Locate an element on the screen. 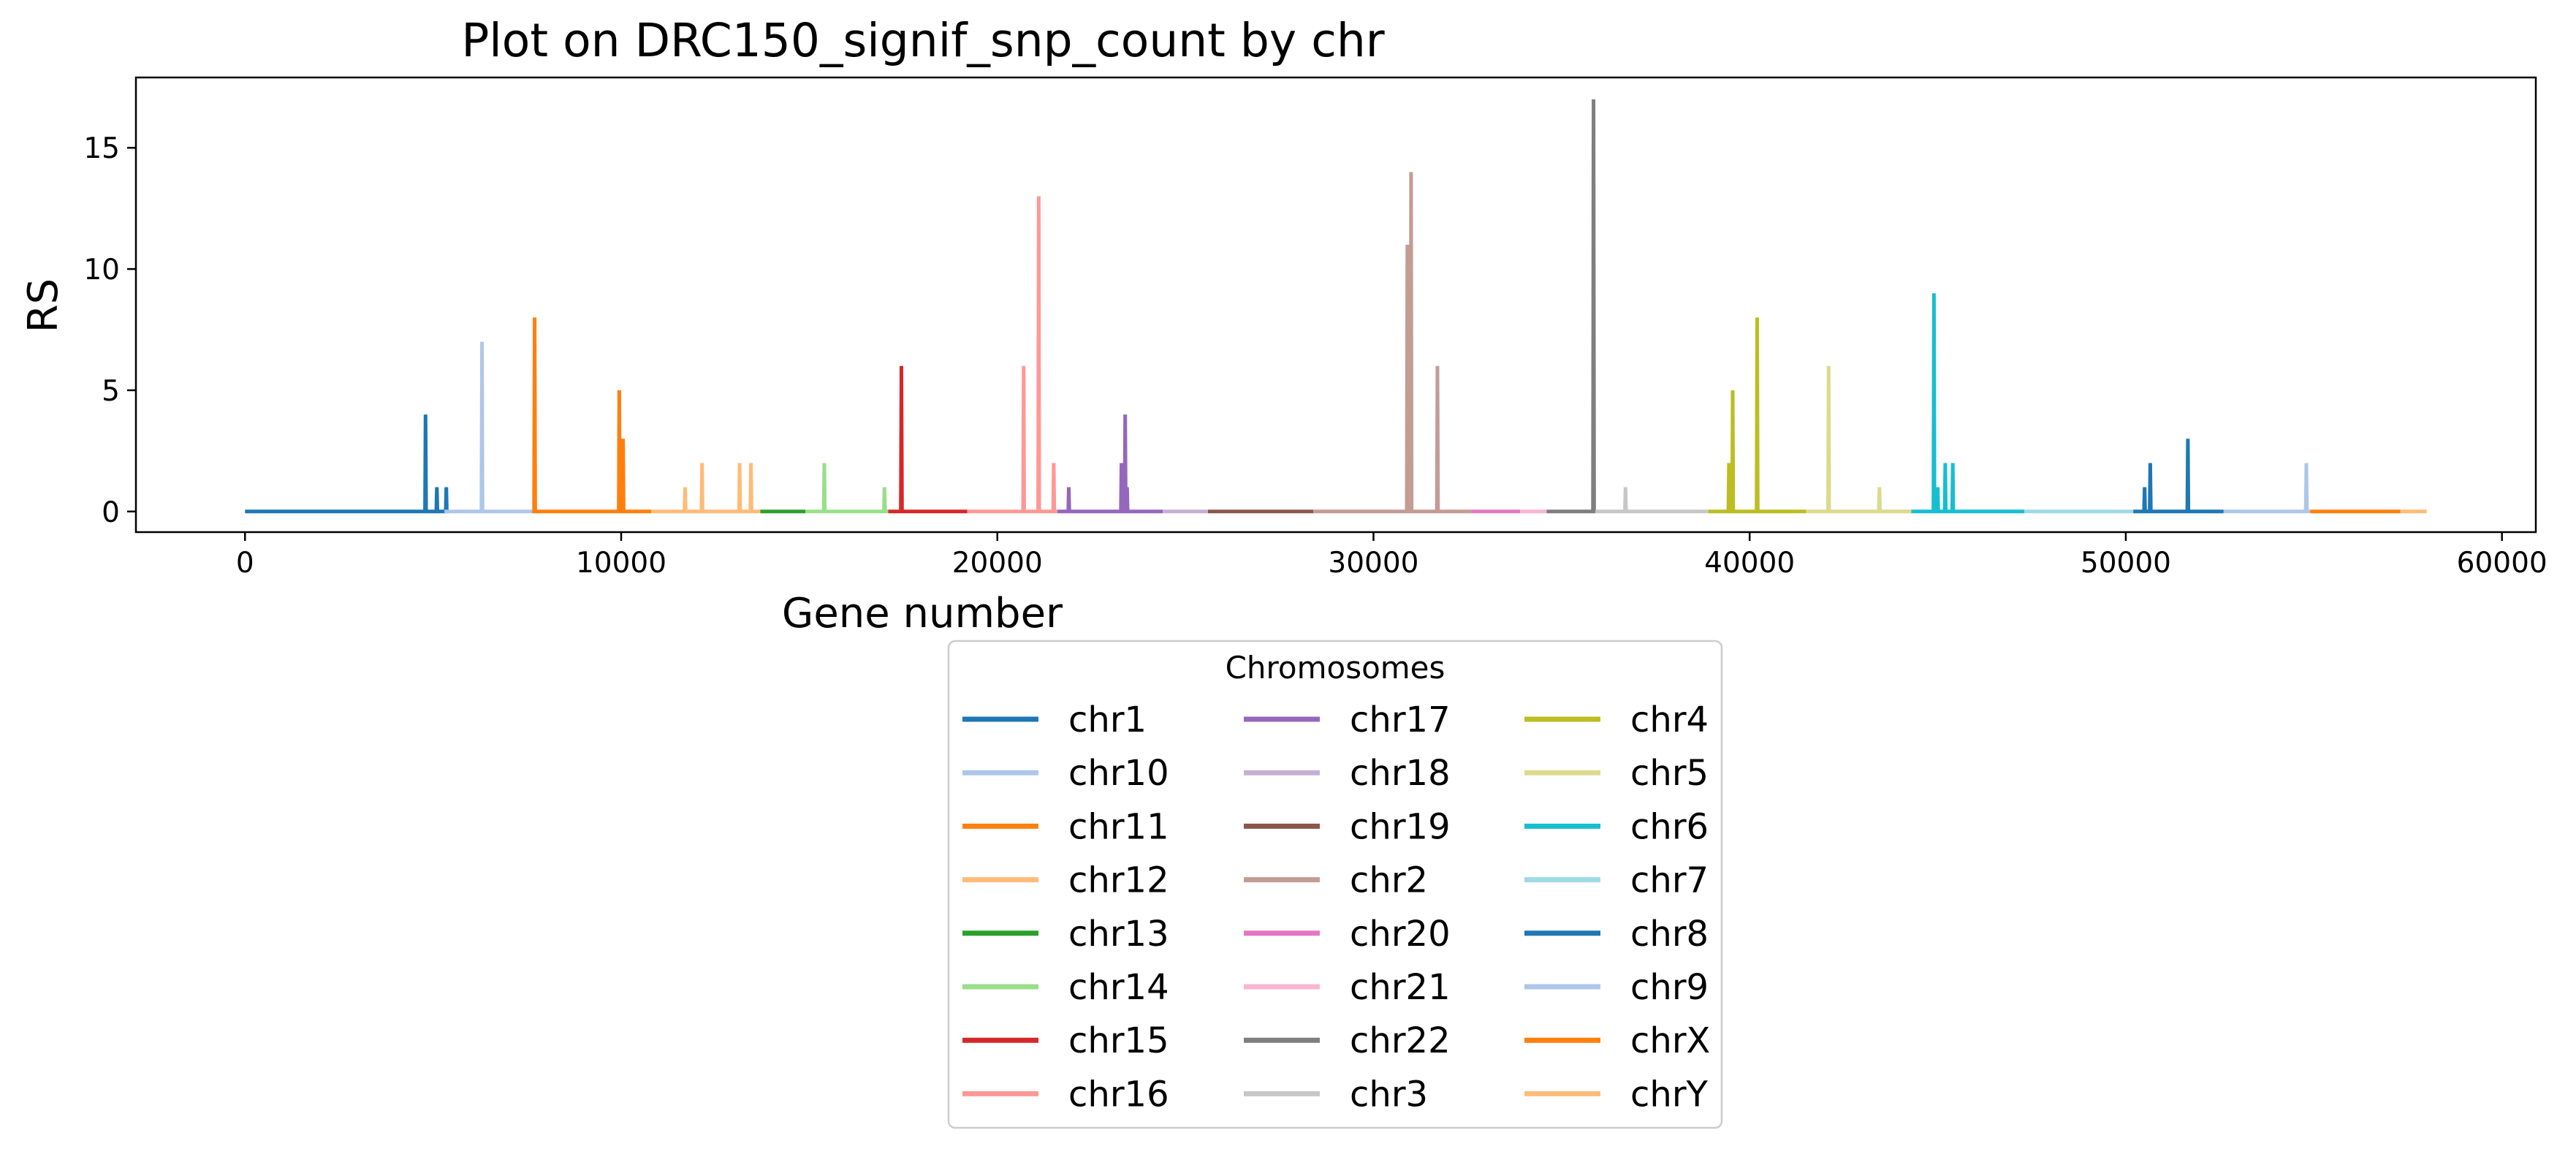 This screenshot has height=1149, width=2576. y-tick-label: 10 is located at coordinates (101, 270).